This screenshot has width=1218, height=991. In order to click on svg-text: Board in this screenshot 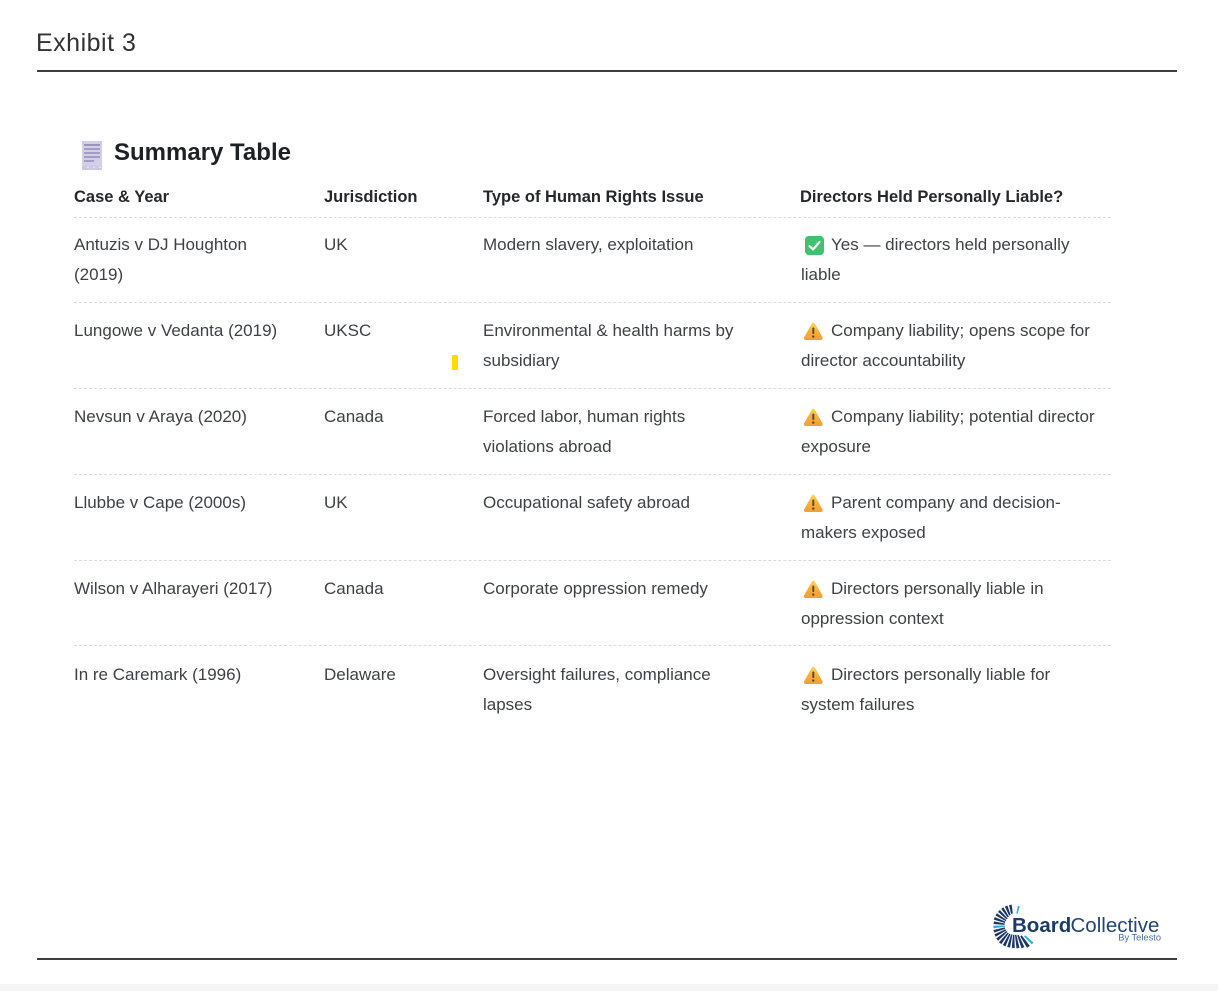, I will do `click(1041, 925)`.